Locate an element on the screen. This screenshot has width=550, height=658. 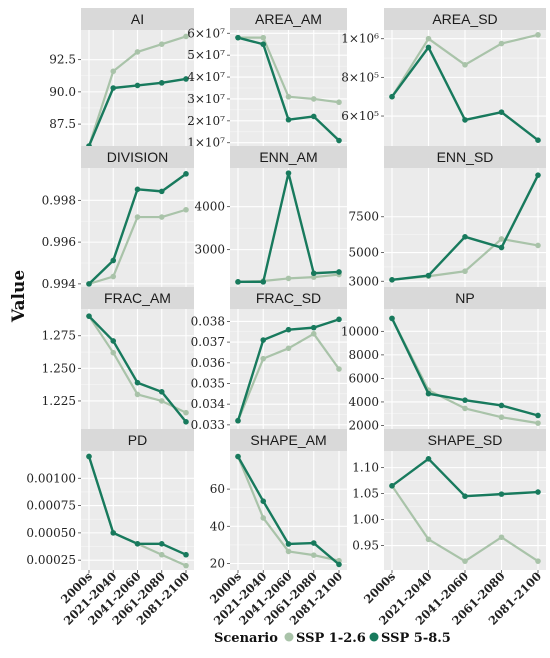
panel-frac-sd: FRAC_SD 0.033 0.034 0.035 0.036 0.037 0.038 is located at coordinates (269, 359).